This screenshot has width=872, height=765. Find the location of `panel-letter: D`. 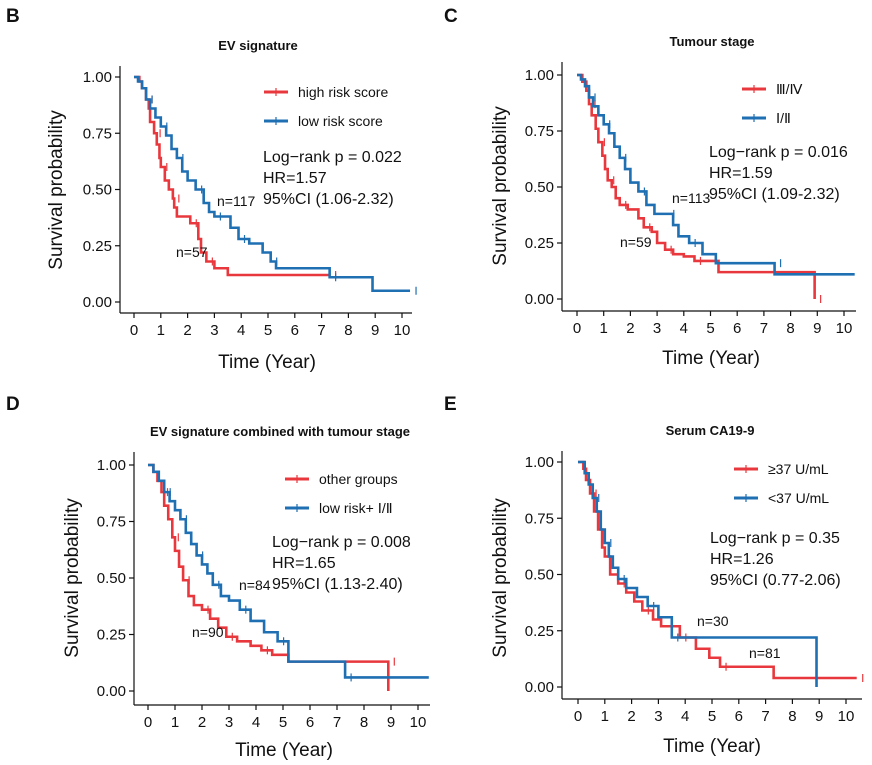

panel-letter: D is located at coordinates (13, 404).